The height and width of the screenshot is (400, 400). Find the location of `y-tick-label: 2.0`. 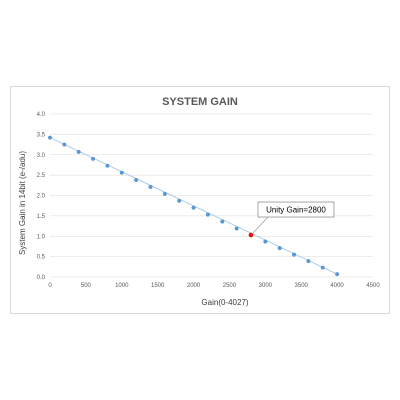

y-tick-label: 2.0 is located at coordinates (41, 197).